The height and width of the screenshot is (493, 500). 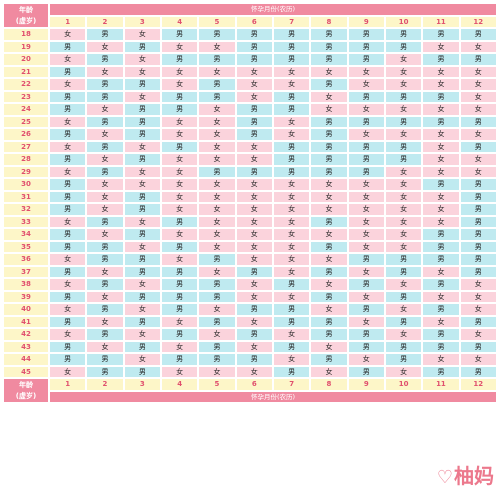 I want to click on table-row: 43 男女男女男女男女男男男男, so click(x=250, y=346).